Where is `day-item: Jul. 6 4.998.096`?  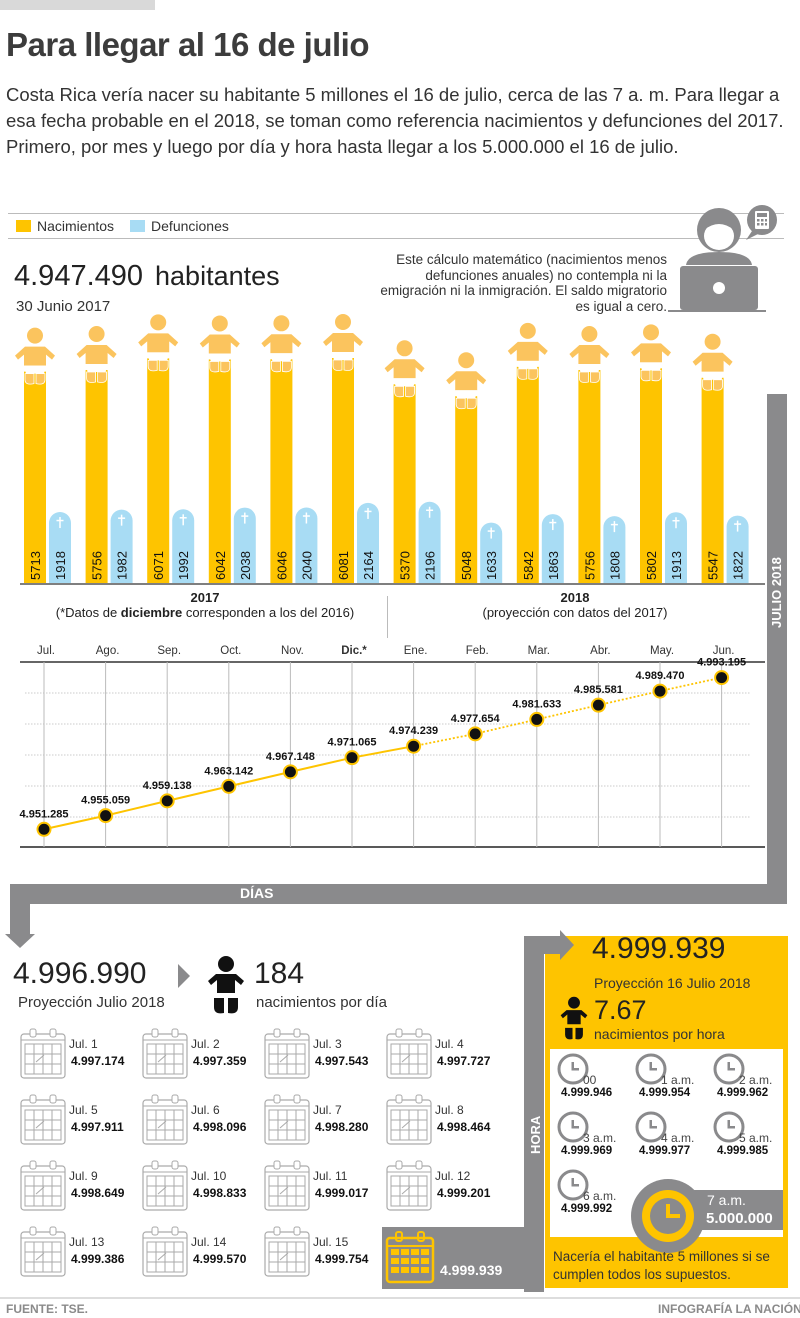
day-item: Jul. 6 4.998.096 is located at coordinates (197, 1122).